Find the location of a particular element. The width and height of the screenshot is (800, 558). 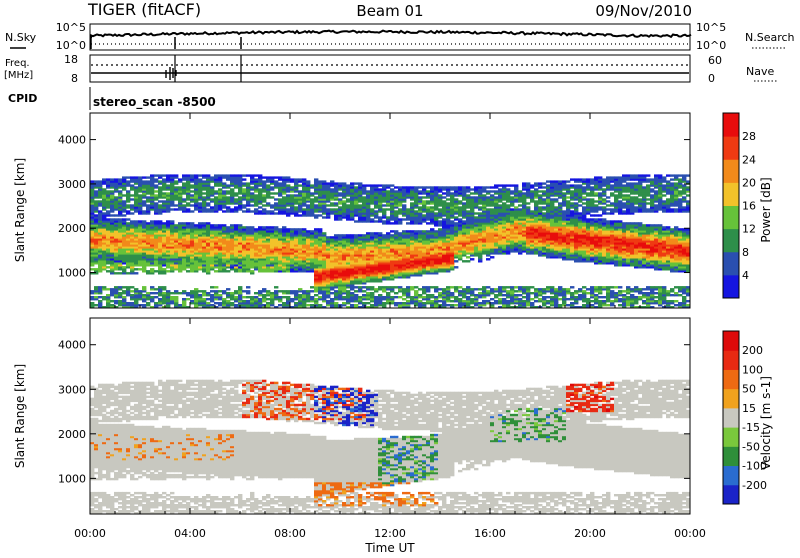

nave-tick-top: 60 is located at coordinates (715, 60).